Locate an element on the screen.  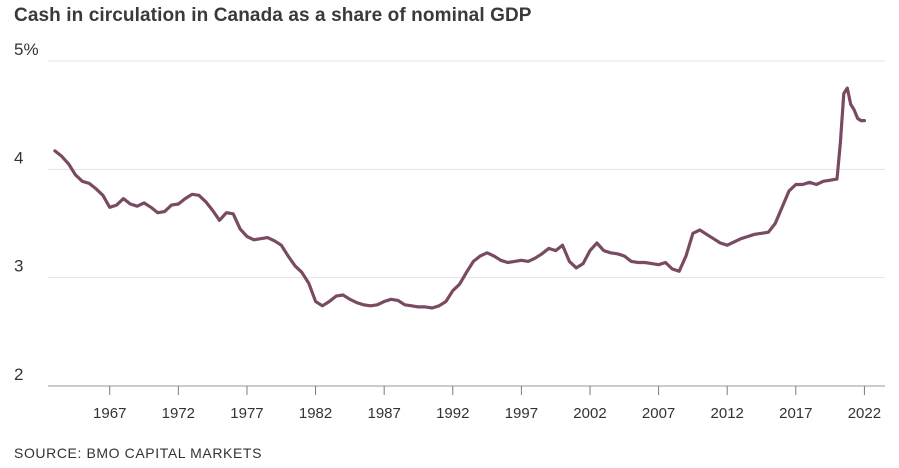
x-axis is located at coordinates (466, 390).